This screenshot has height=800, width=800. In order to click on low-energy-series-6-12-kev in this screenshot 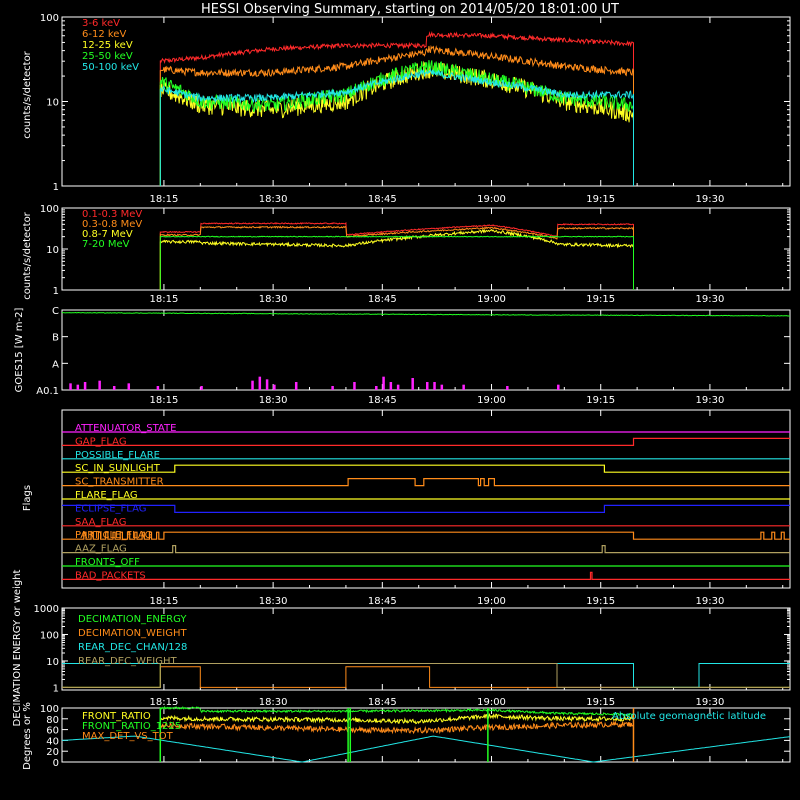, I will do `click(396, 115)`.